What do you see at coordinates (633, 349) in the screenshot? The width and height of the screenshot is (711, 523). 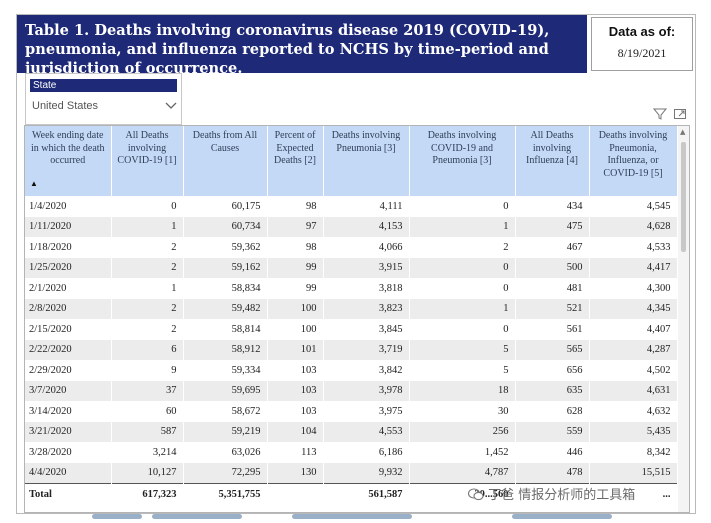 I see `table-cell: 4,287` at bounding box center [633, 349].